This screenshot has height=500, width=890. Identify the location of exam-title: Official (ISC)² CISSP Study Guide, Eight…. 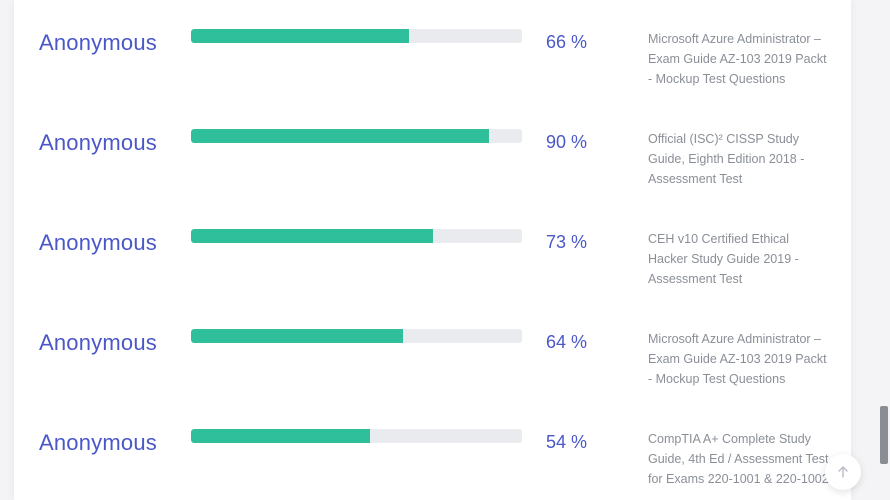
(726, 159).